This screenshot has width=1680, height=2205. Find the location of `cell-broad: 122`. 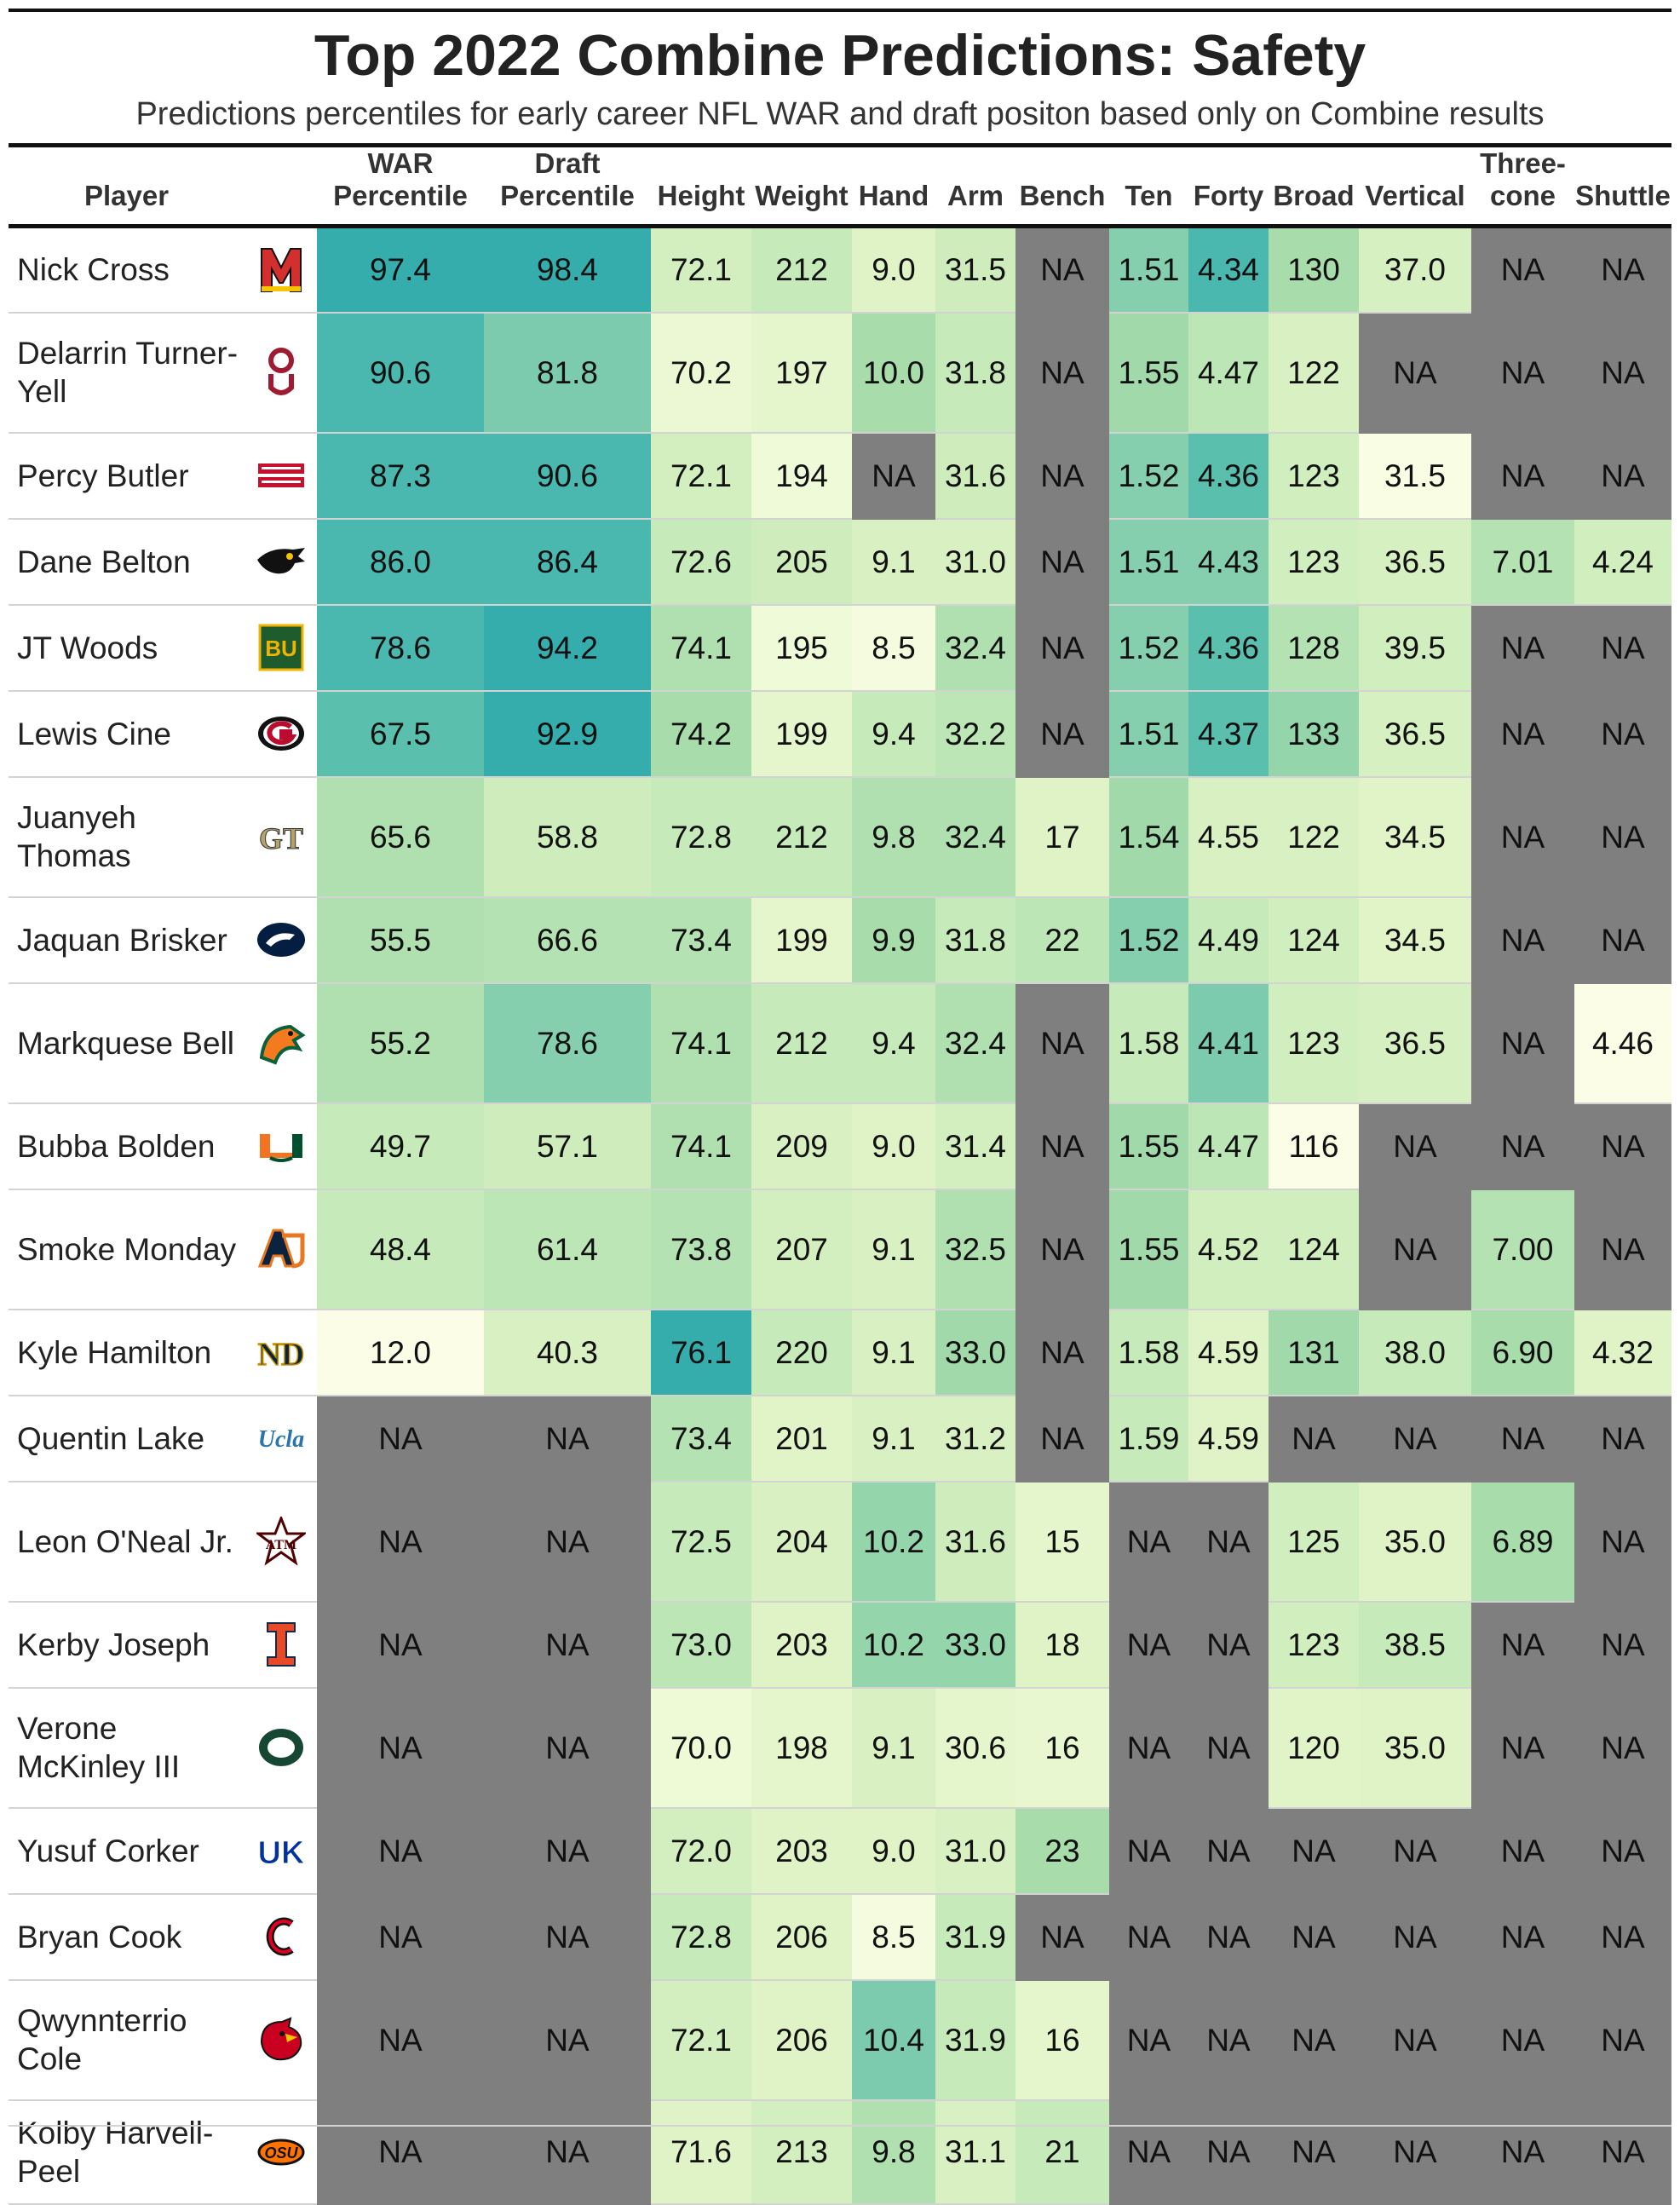

cell-broad: 122 is located at coordinates (1314, 837).